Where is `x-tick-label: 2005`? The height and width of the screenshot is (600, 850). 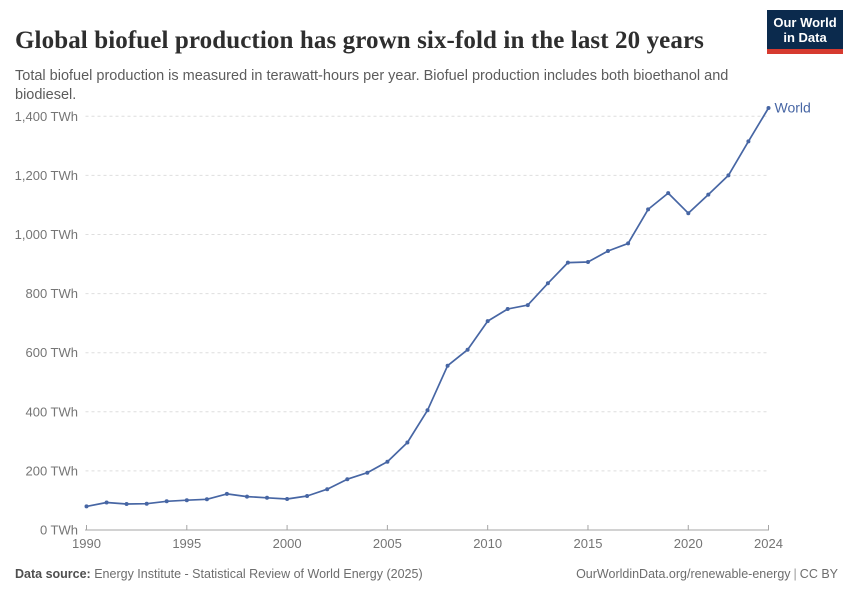
x-tick-label: 2005 is located at coordinates (387, 543).